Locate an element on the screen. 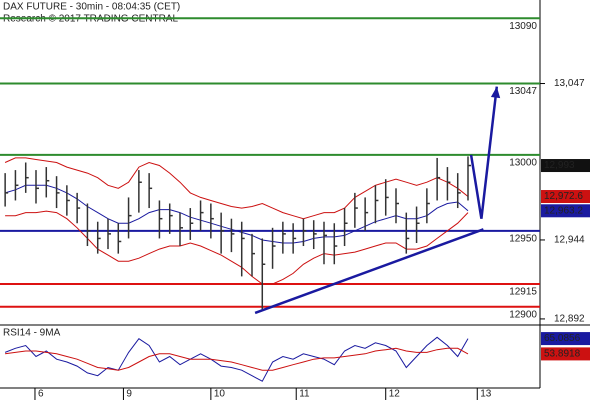 The width and height of the screenshot is (590, 400). arrow is located at coordinates (484, 152).